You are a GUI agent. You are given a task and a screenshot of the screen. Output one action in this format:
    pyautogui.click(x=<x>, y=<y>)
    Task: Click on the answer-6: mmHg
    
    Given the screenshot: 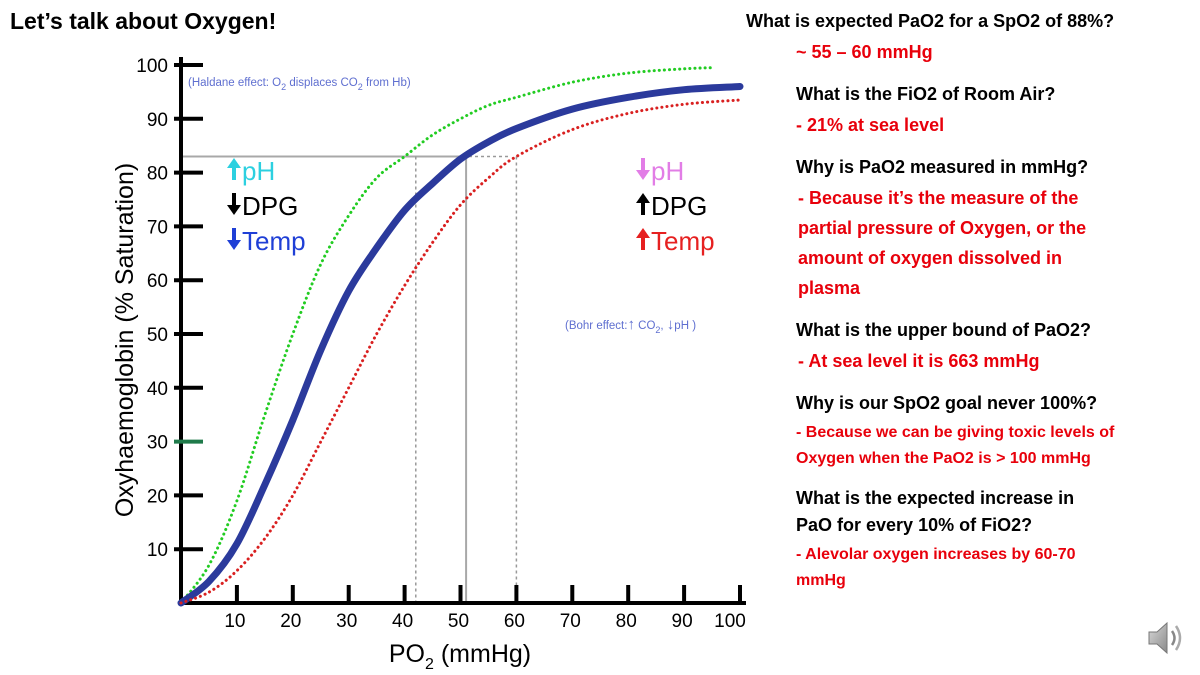 What is the action you would take?
    pyautogui.click(x=821, y=580)
    